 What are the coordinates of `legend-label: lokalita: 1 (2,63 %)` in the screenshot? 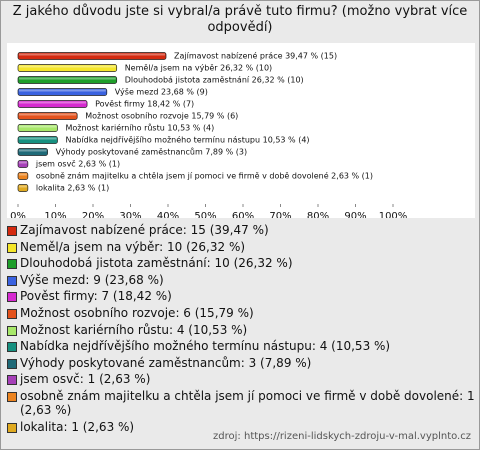 It's located at (77, 426).